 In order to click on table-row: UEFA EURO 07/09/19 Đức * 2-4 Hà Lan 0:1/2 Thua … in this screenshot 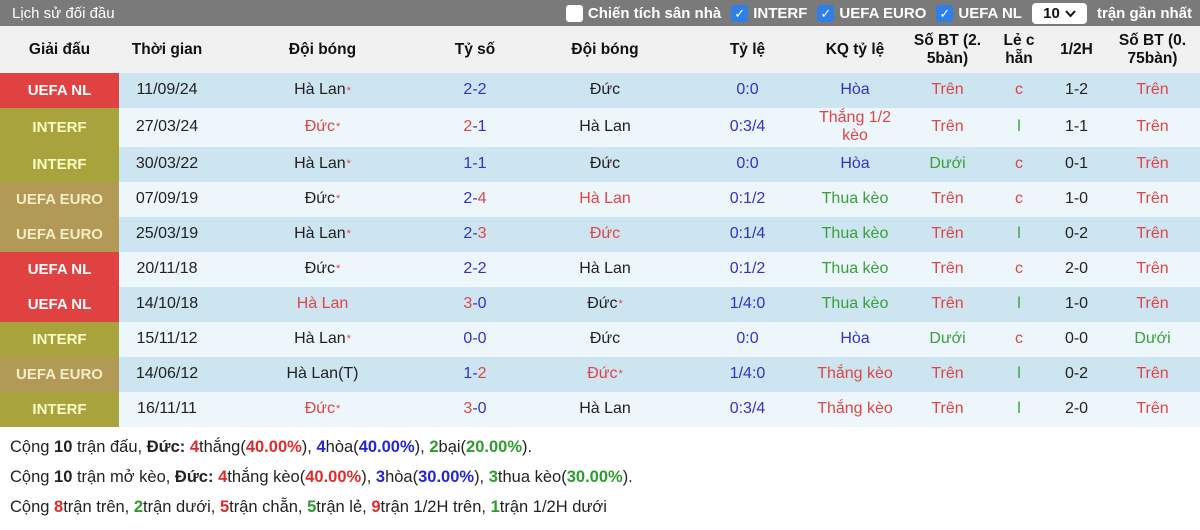, I will do `click(600, 199)`.